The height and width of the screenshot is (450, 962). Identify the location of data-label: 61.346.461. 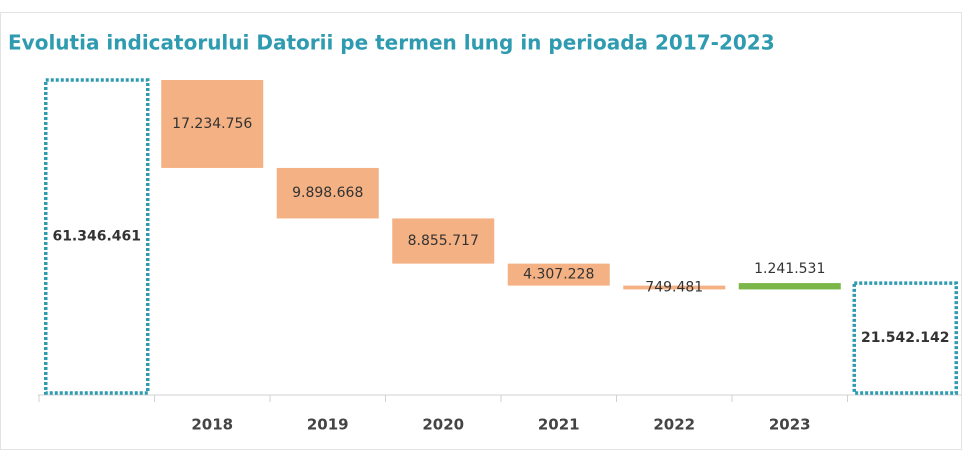
(96, 237).